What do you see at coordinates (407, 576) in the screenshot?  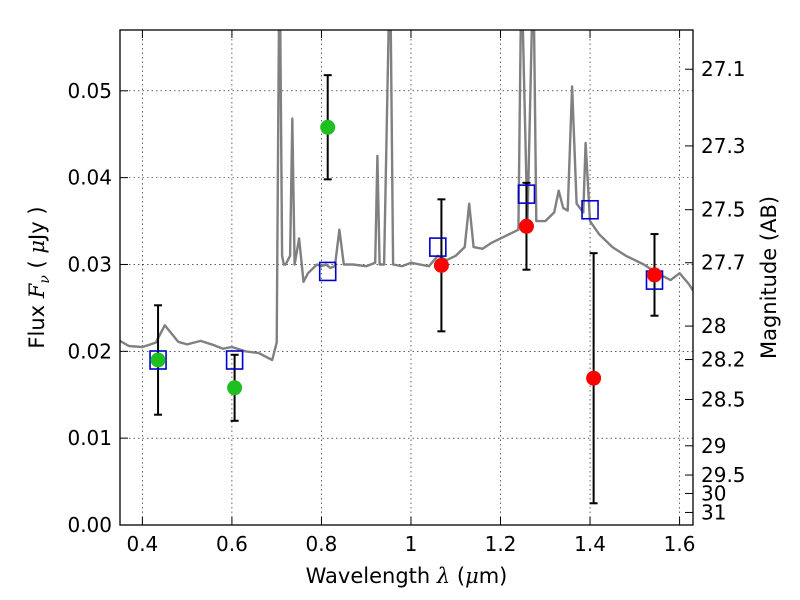 I see `x-axis-label: Wavelength λ (μm)` at bounding box center [407, 576].